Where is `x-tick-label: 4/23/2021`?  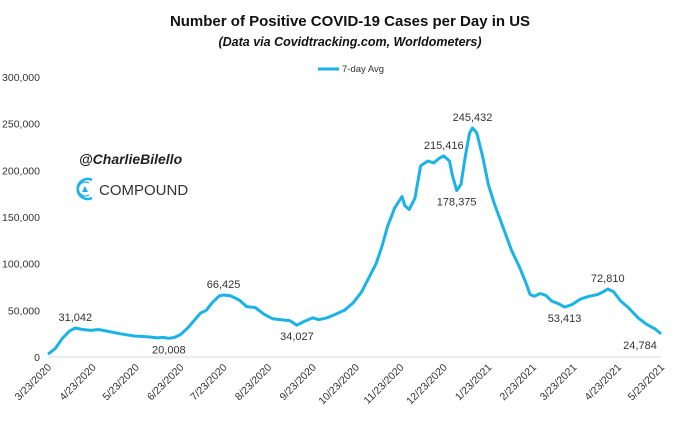 x-tick-label: 4/23/2021 is located at coordinates (603, 383).